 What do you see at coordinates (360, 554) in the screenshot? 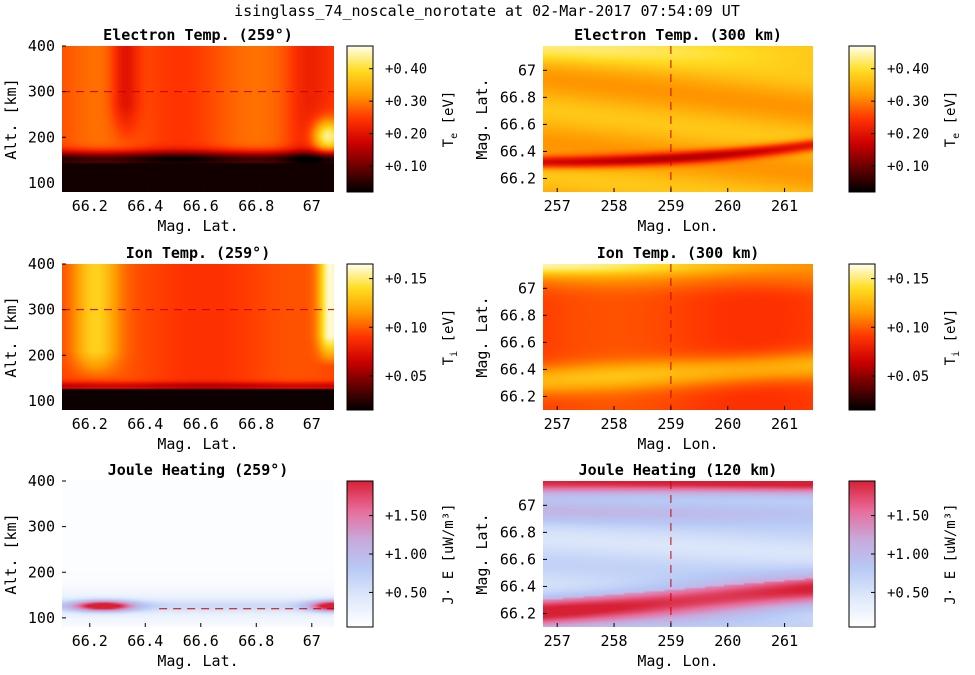
I see `colorbar-jh_alt` at bounding box center [360, 554].